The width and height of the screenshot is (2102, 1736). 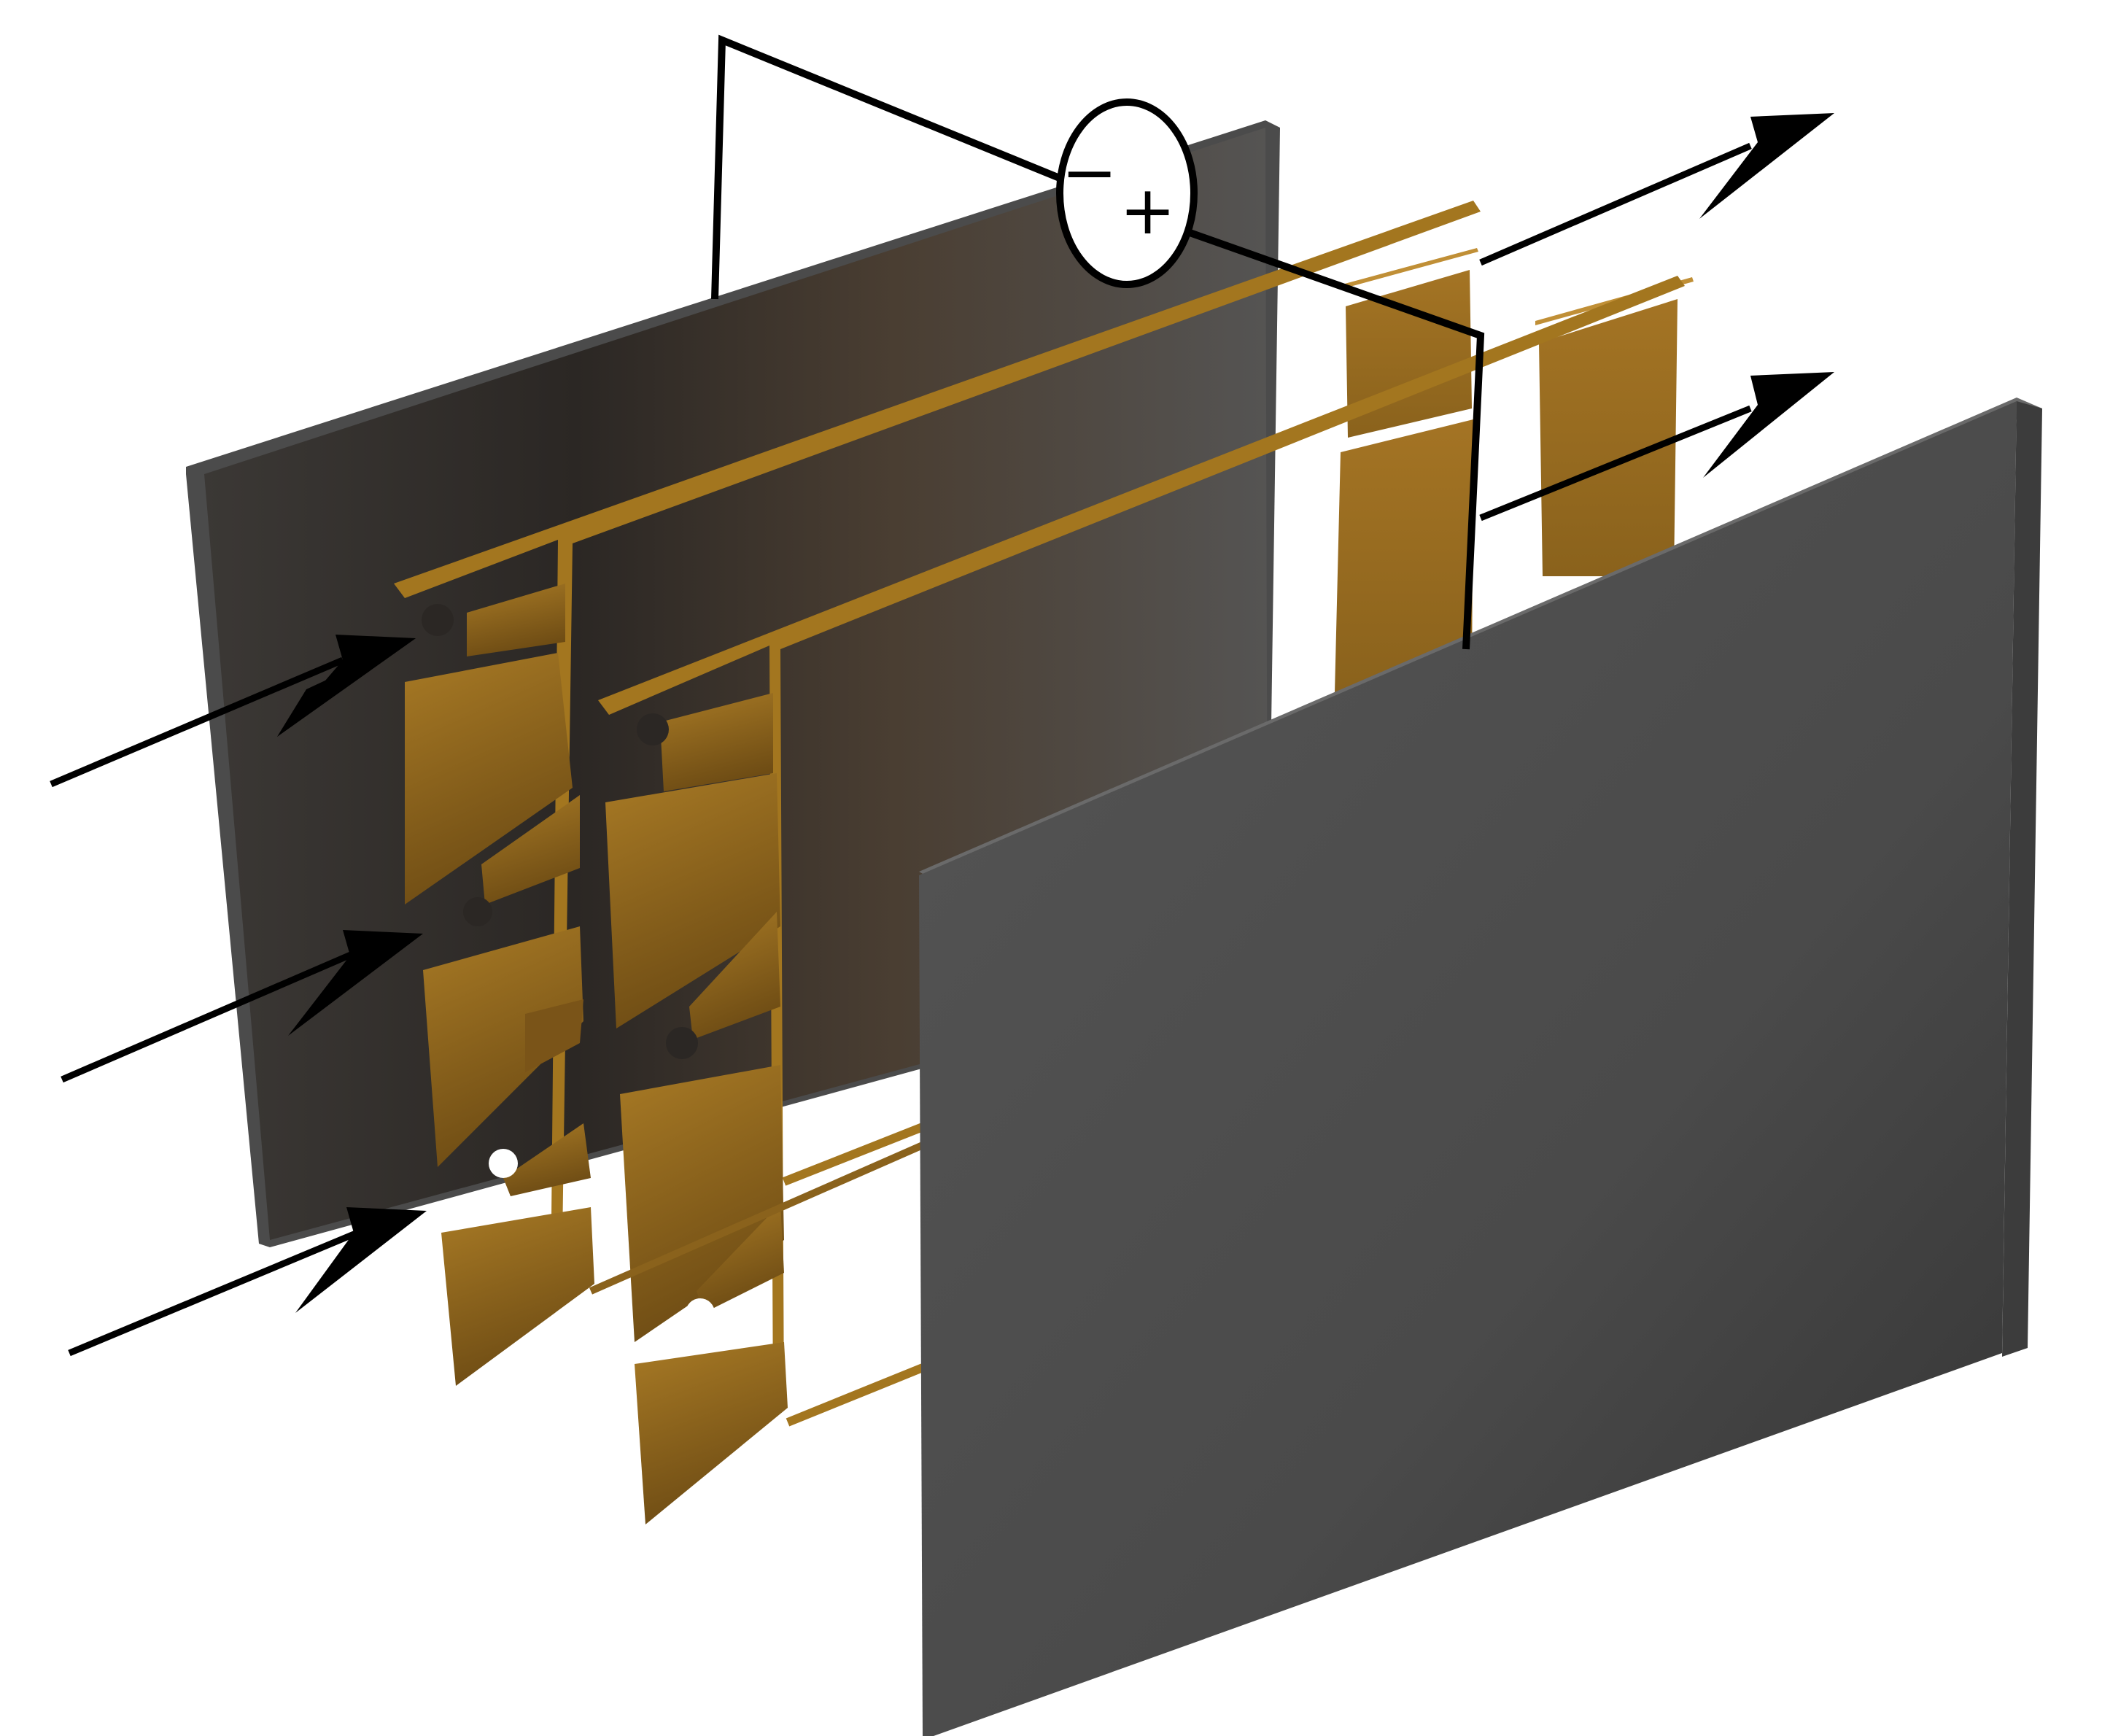 I want to click on power-source: − +, so click(x=1127, y=193).